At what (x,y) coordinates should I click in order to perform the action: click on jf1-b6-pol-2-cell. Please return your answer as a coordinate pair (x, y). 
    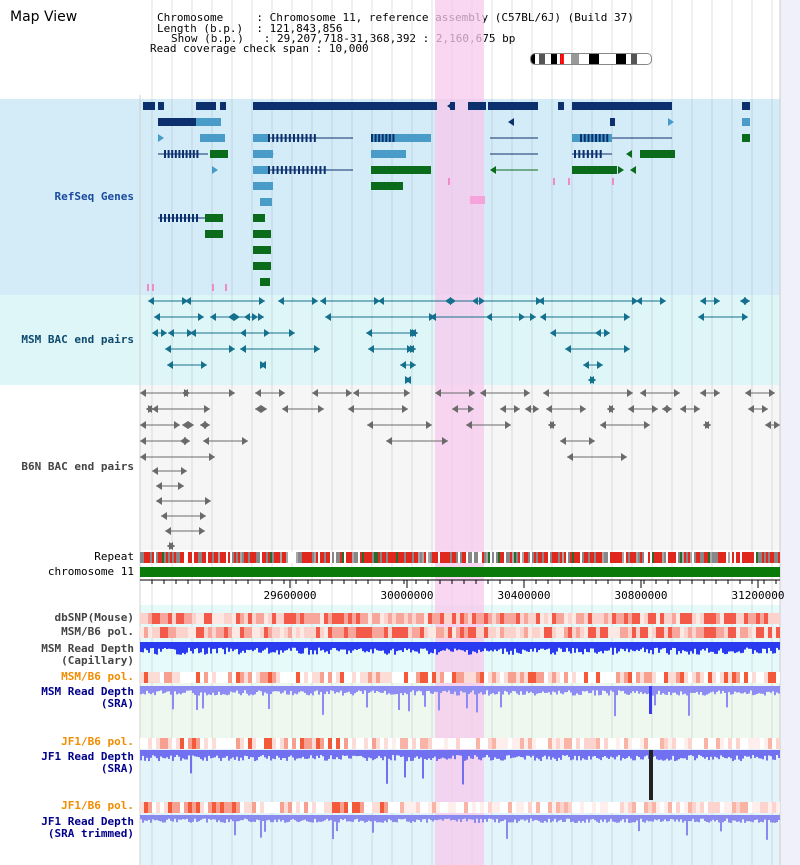
    Looking at the image, I should click on (166, 807).